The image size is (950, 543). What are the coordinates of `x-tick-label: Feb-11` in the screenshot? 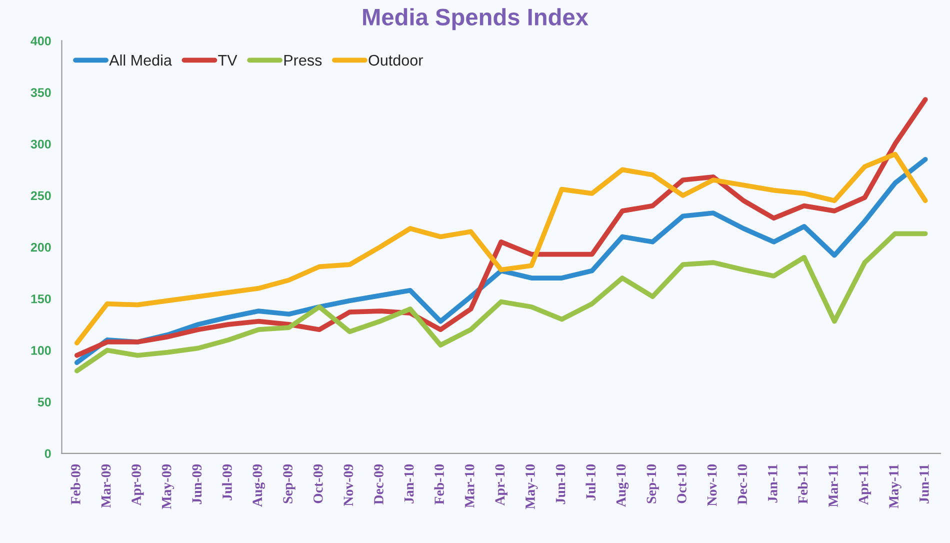 It's located at (803, 484).